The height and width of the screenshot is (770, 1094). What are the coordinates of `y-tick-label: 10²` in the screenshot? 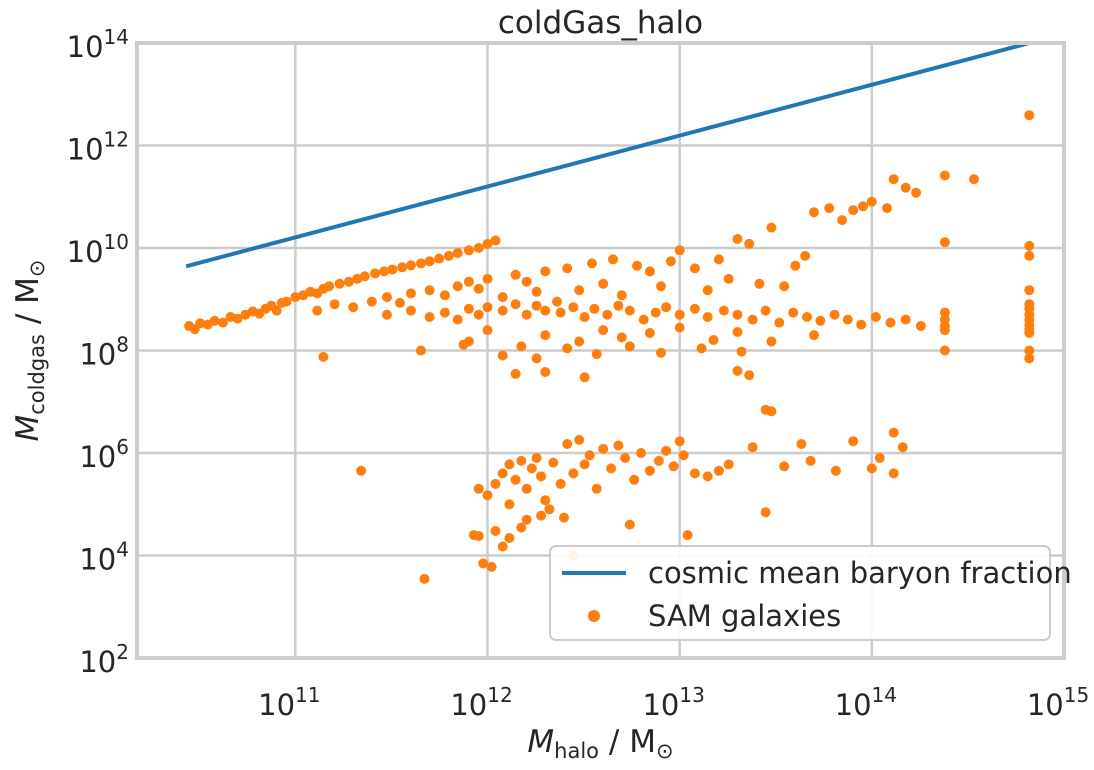 It's located at (104, 659).